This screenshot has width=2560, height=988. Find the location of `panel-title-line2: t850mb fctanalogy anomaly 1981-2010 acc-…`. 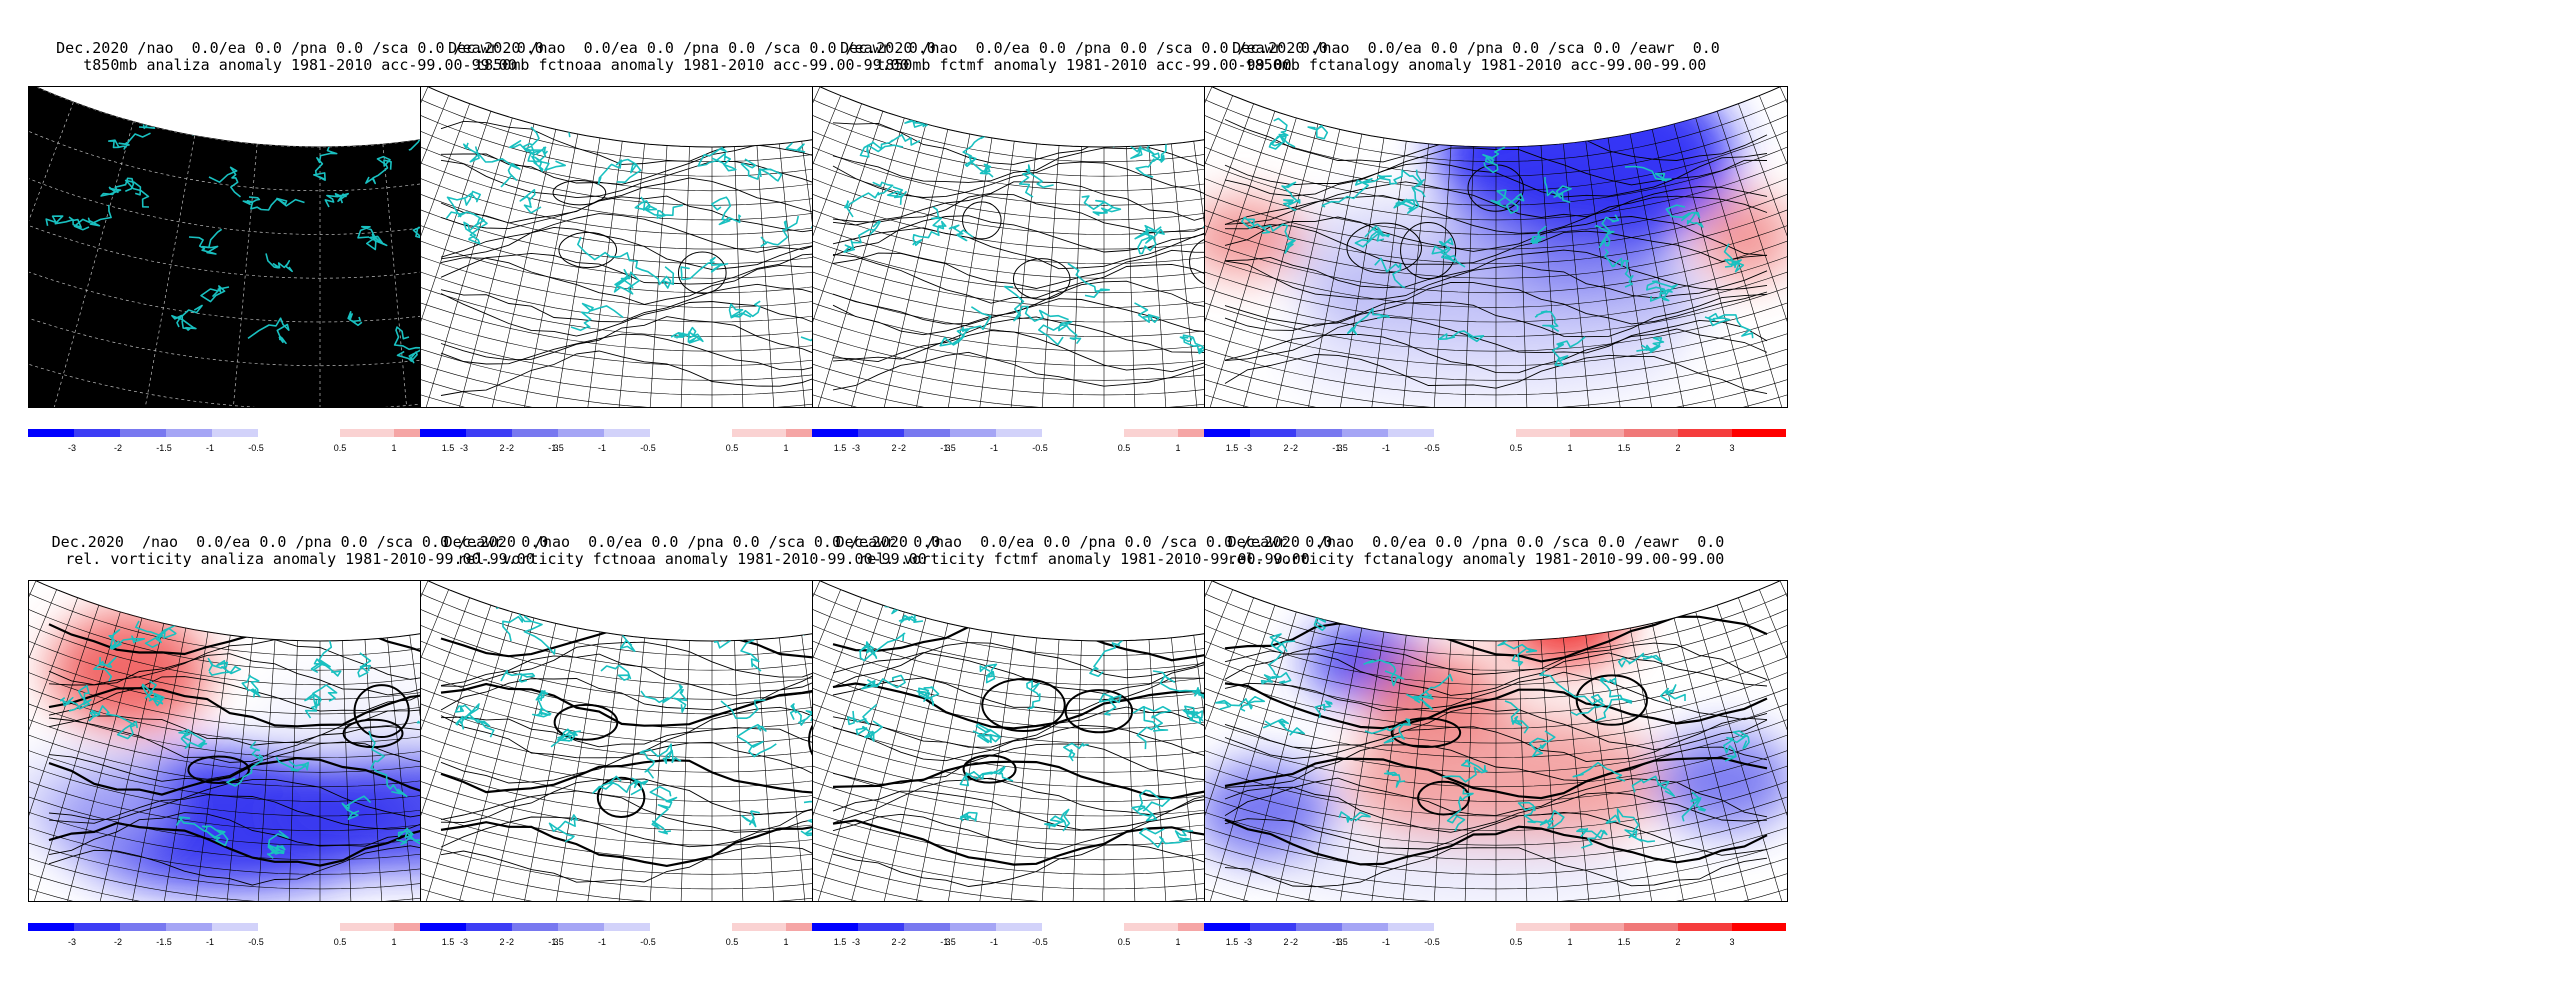

panel-title-line2: t850mb fctanalogy anomaly 1981-2010 acc-… is located at coordinates (1476, 65).